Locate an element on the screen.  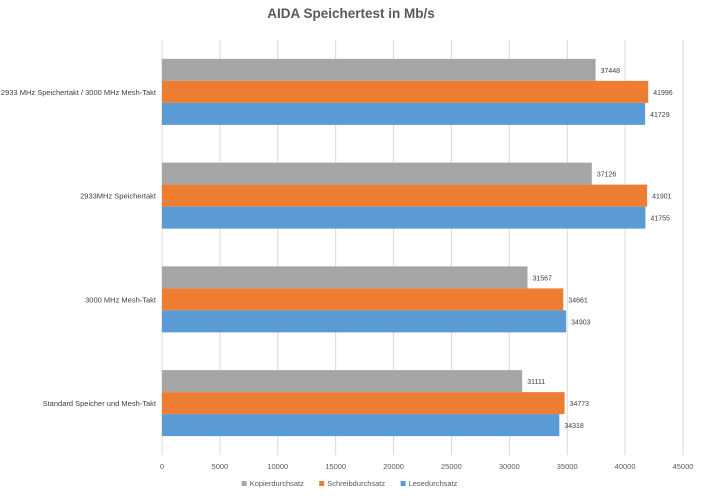
data-label: 34661 is located at coordinates (578, 300).